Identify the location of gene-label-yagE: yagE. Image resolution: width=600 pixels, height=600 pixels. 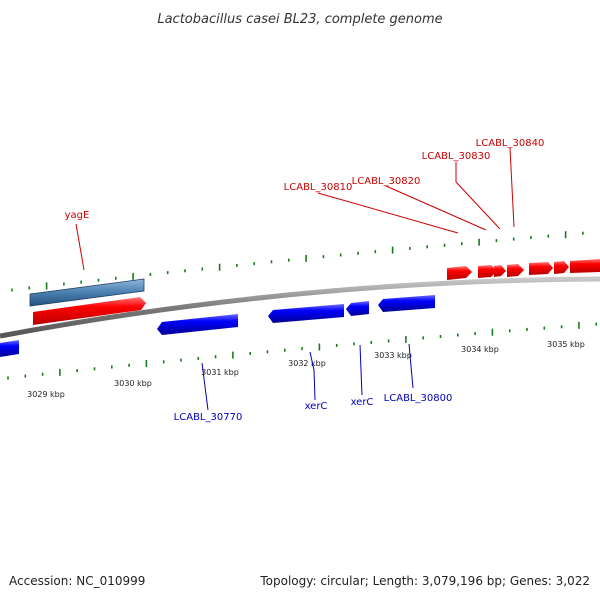
(77, 215).